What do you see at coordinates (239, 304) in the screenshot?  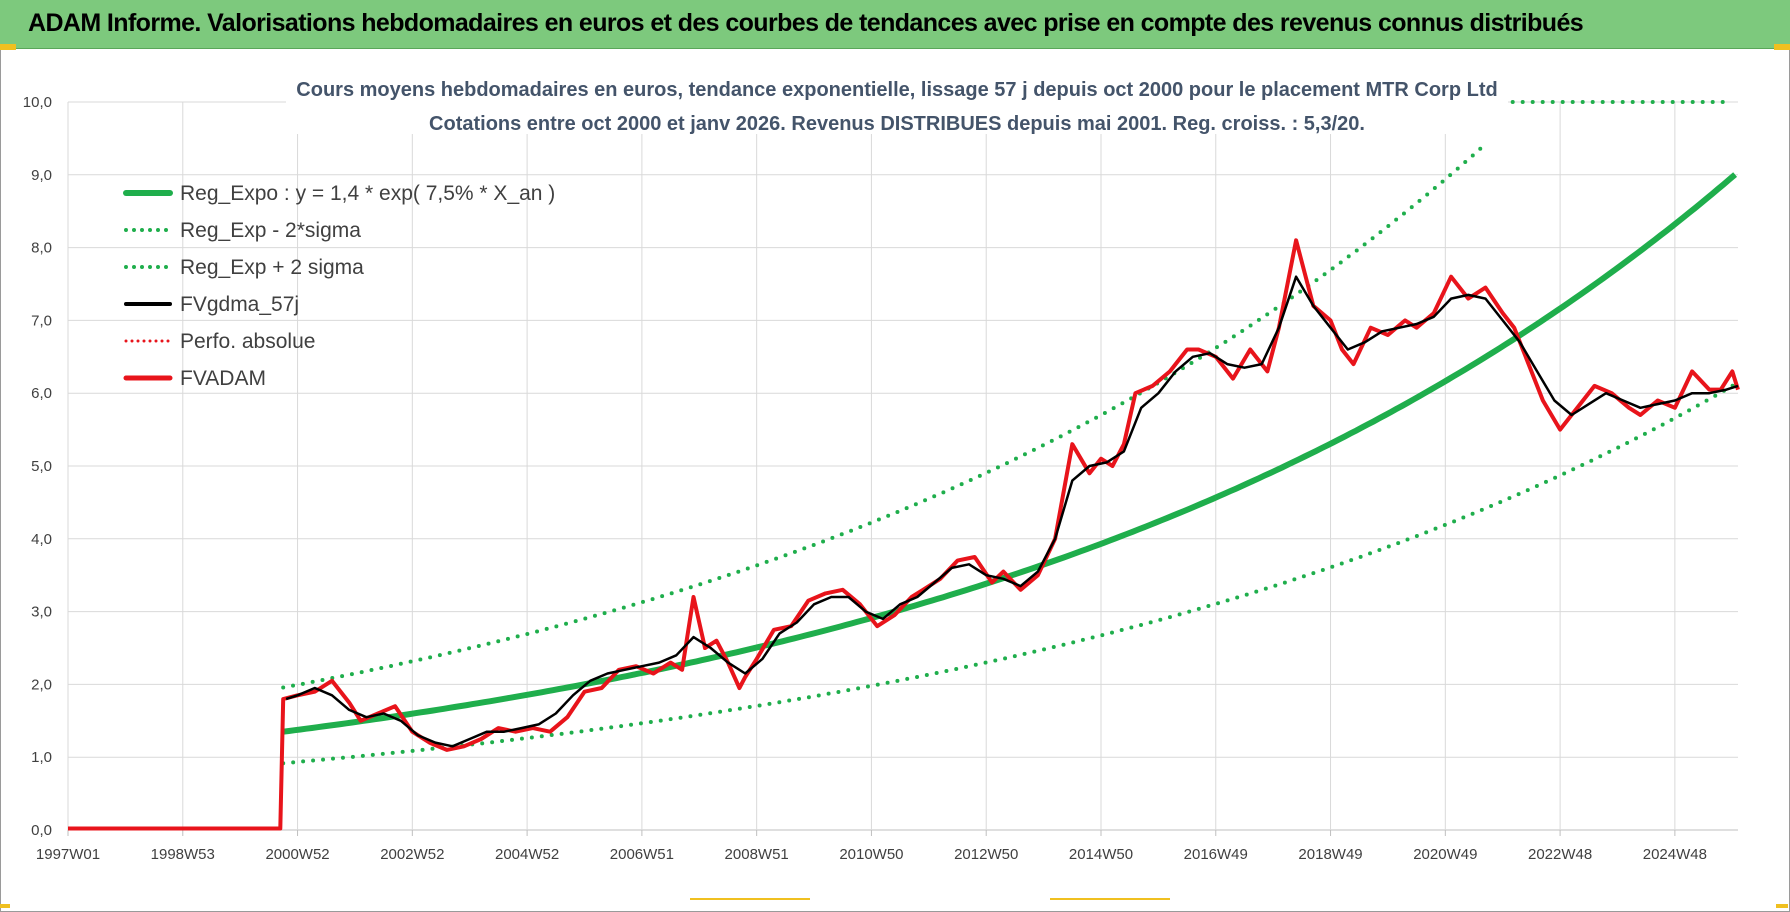 I see `legend-label: FVgdma_57j` at bounding box center [239, 304].